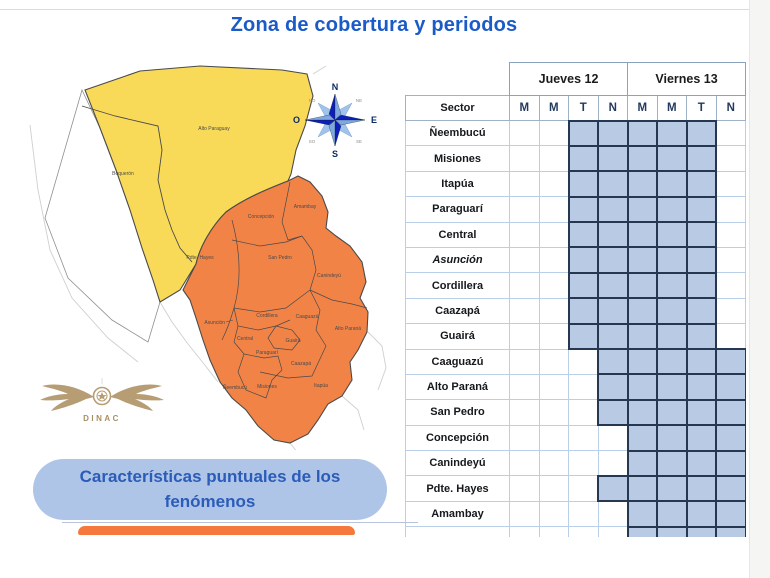 The width and height of the screenshot is (770, 578). Describe the element at coordinates (335, 87) in the screenshot. I see `compass-n: N` at that location.